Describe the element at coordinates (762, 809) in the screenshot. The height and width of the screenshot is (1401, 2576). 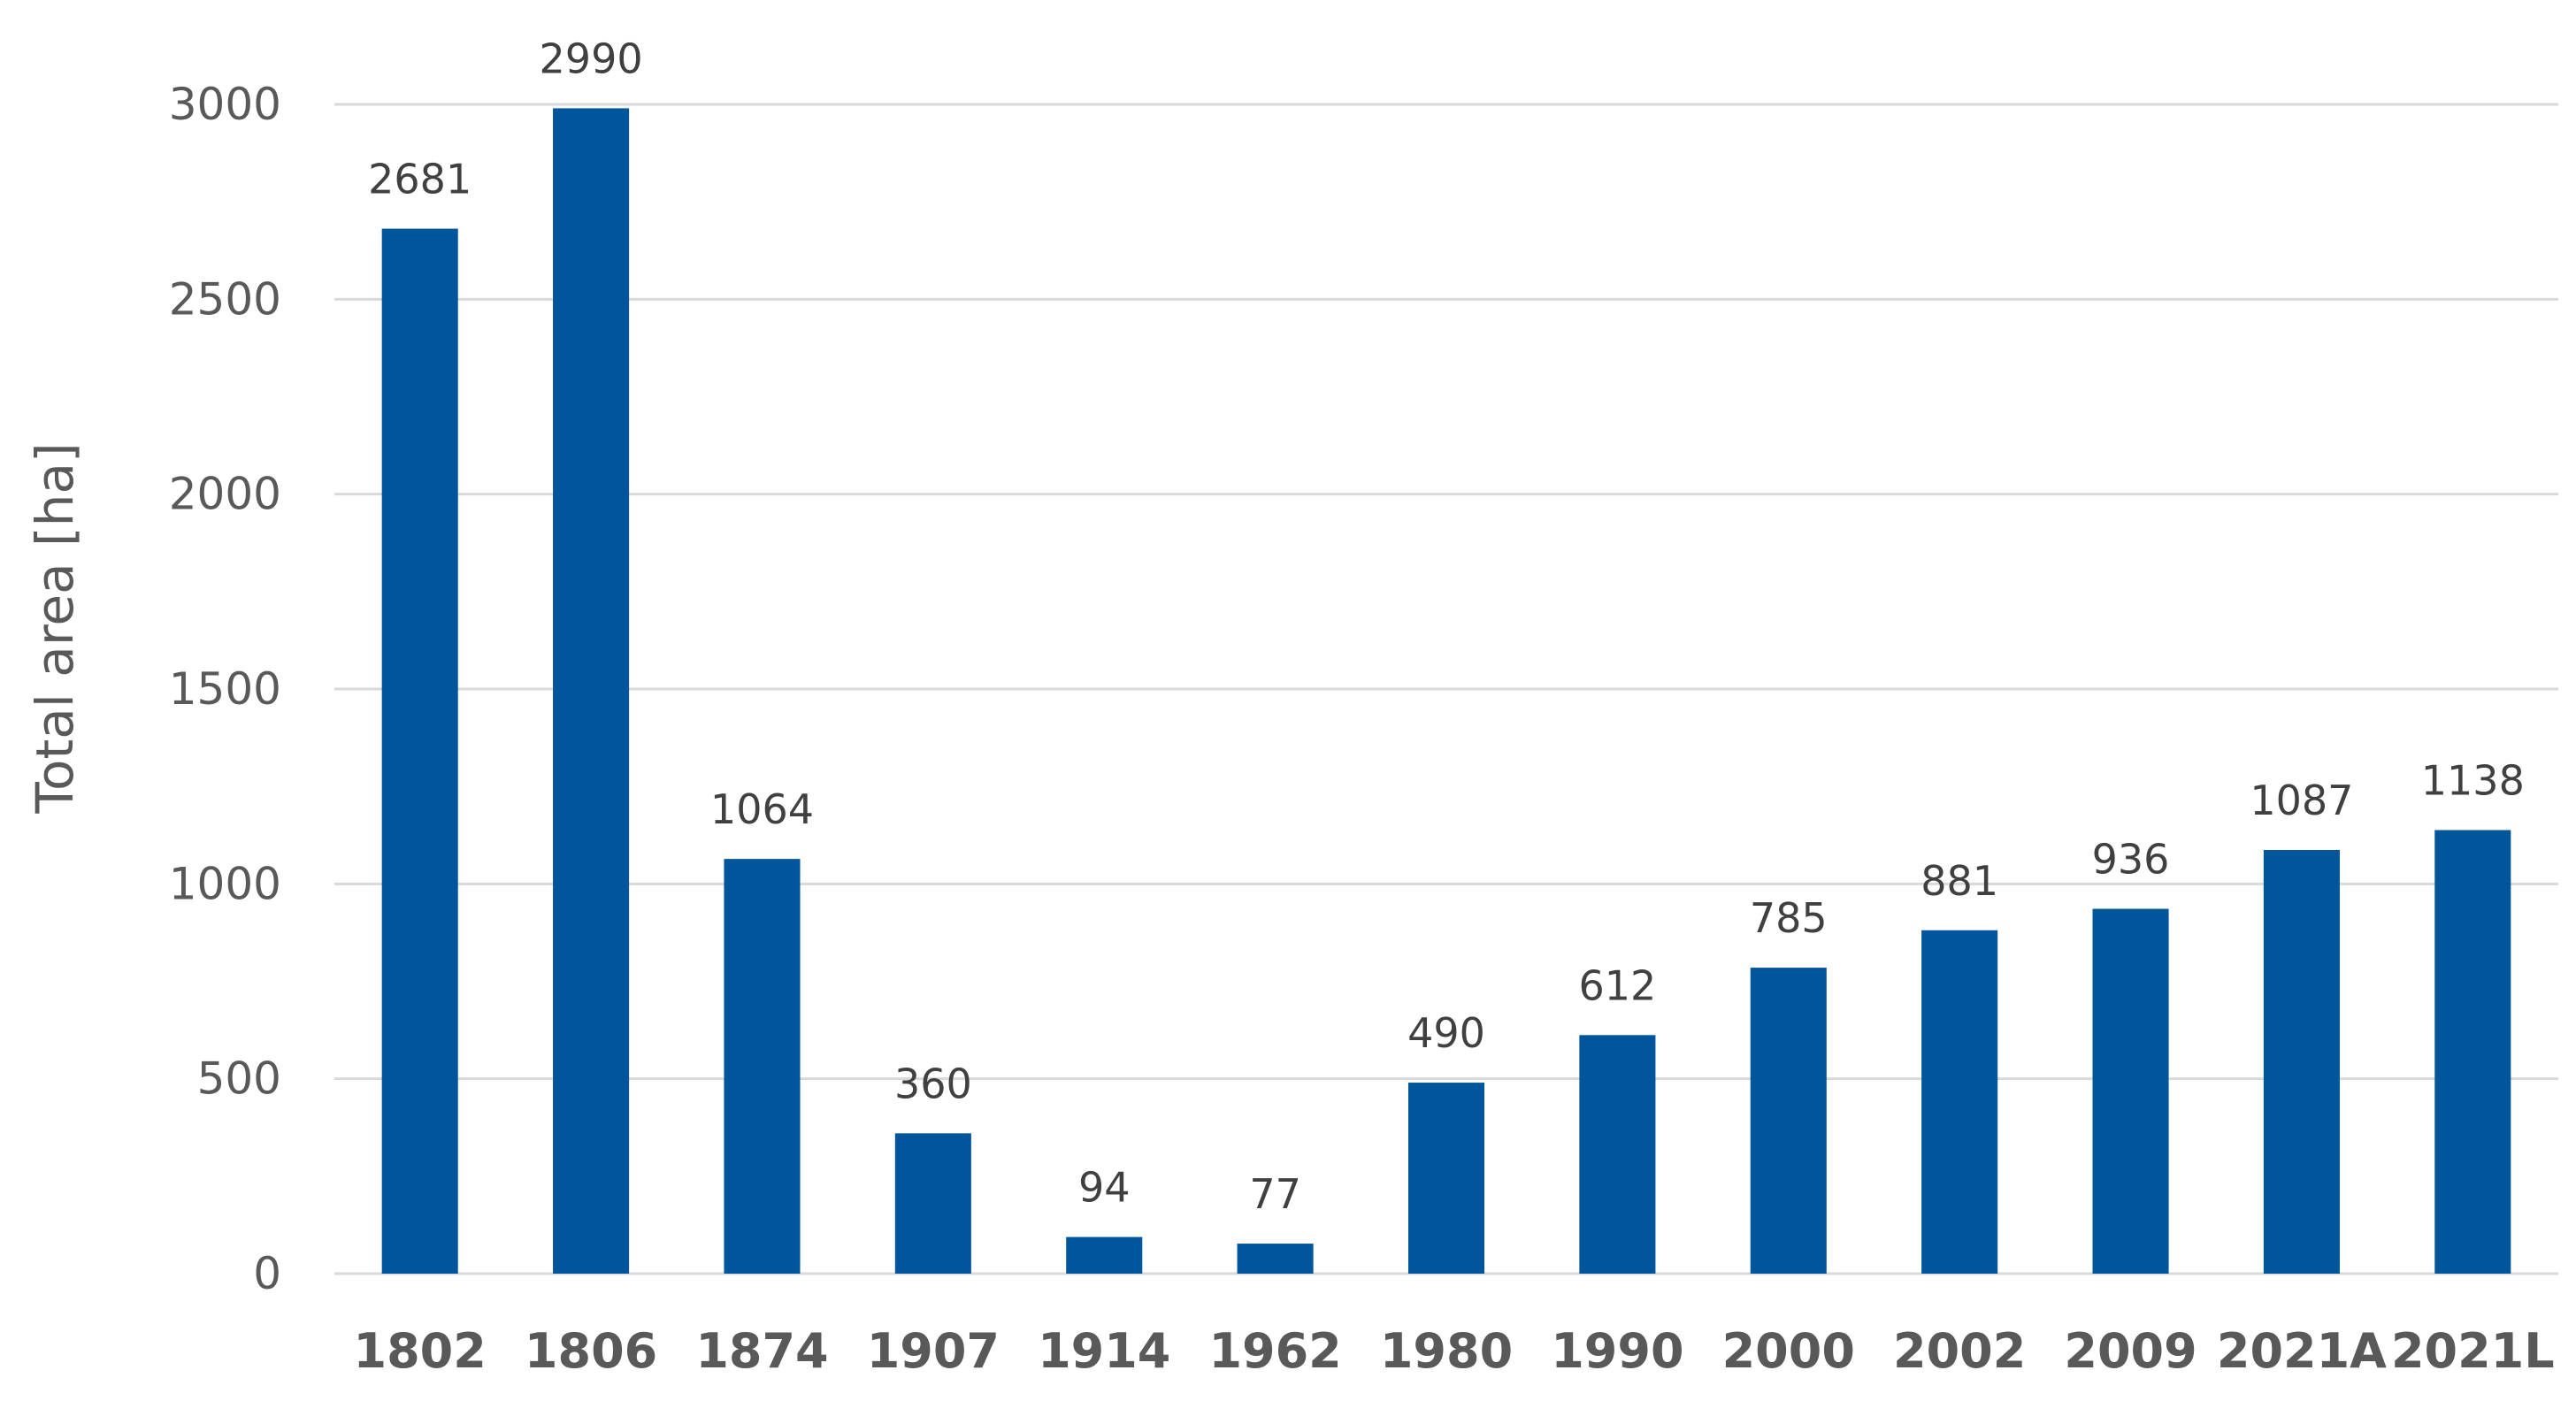
I see `data-label: 1064` at that location.